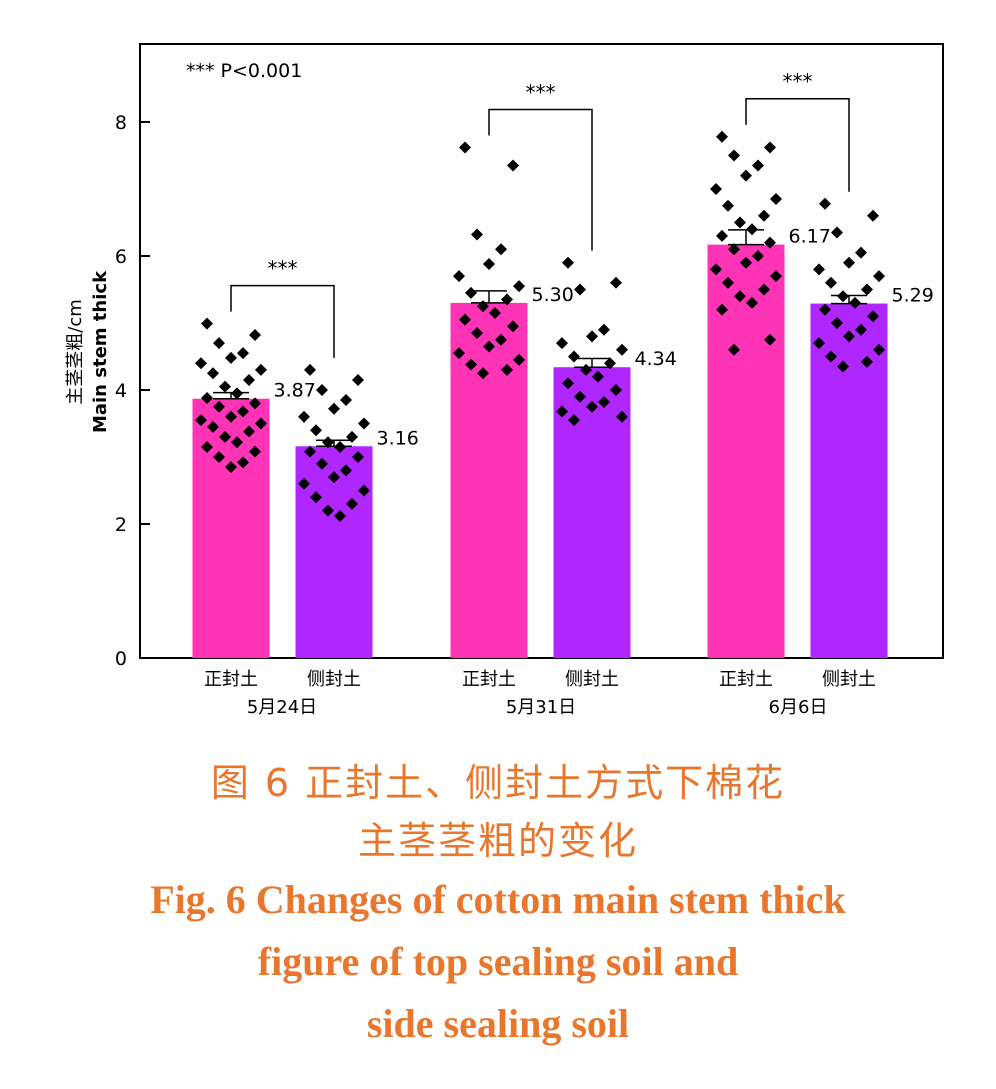  What do you see at coordinates (498, 783) in the screenshot?
I see `caption-cn-line1: 图 6 正封土、侧封土方式下棉花` at bounding box center [498, 783].